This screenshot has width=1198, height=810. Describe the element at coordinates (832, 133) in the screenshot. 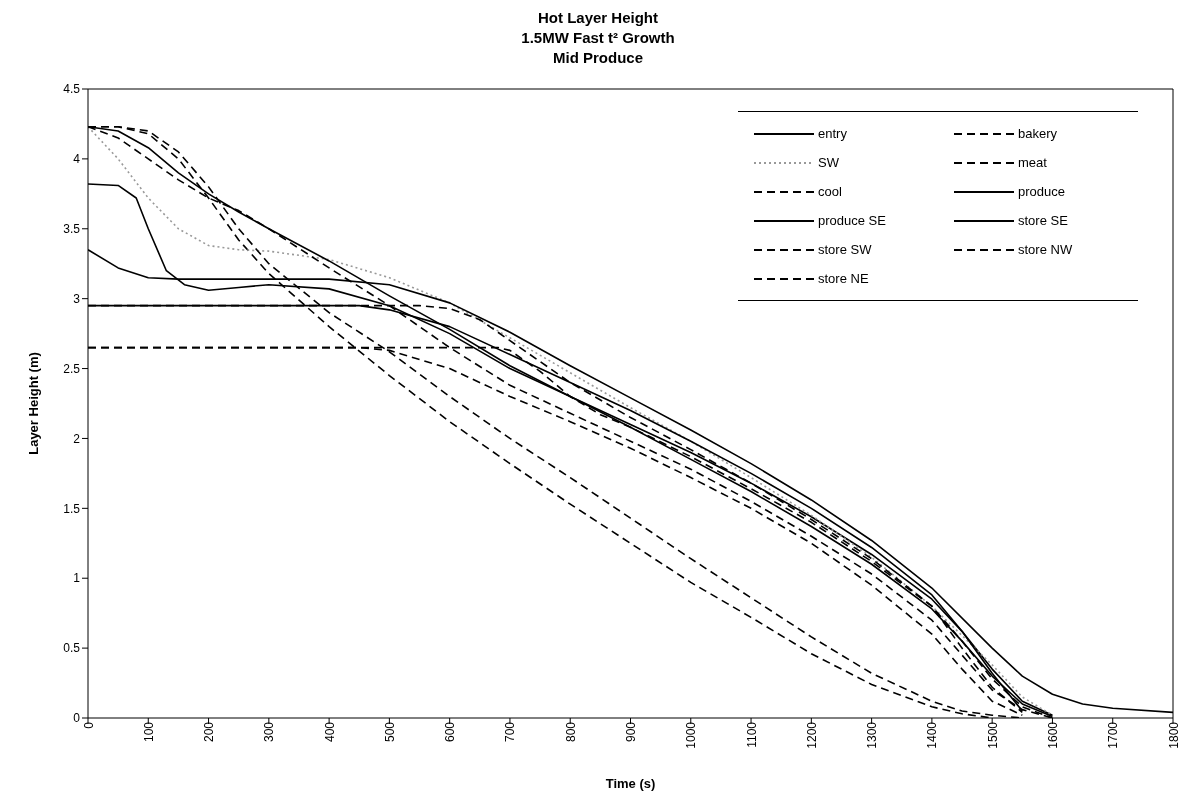

I see `legend-label: entry` at that location.